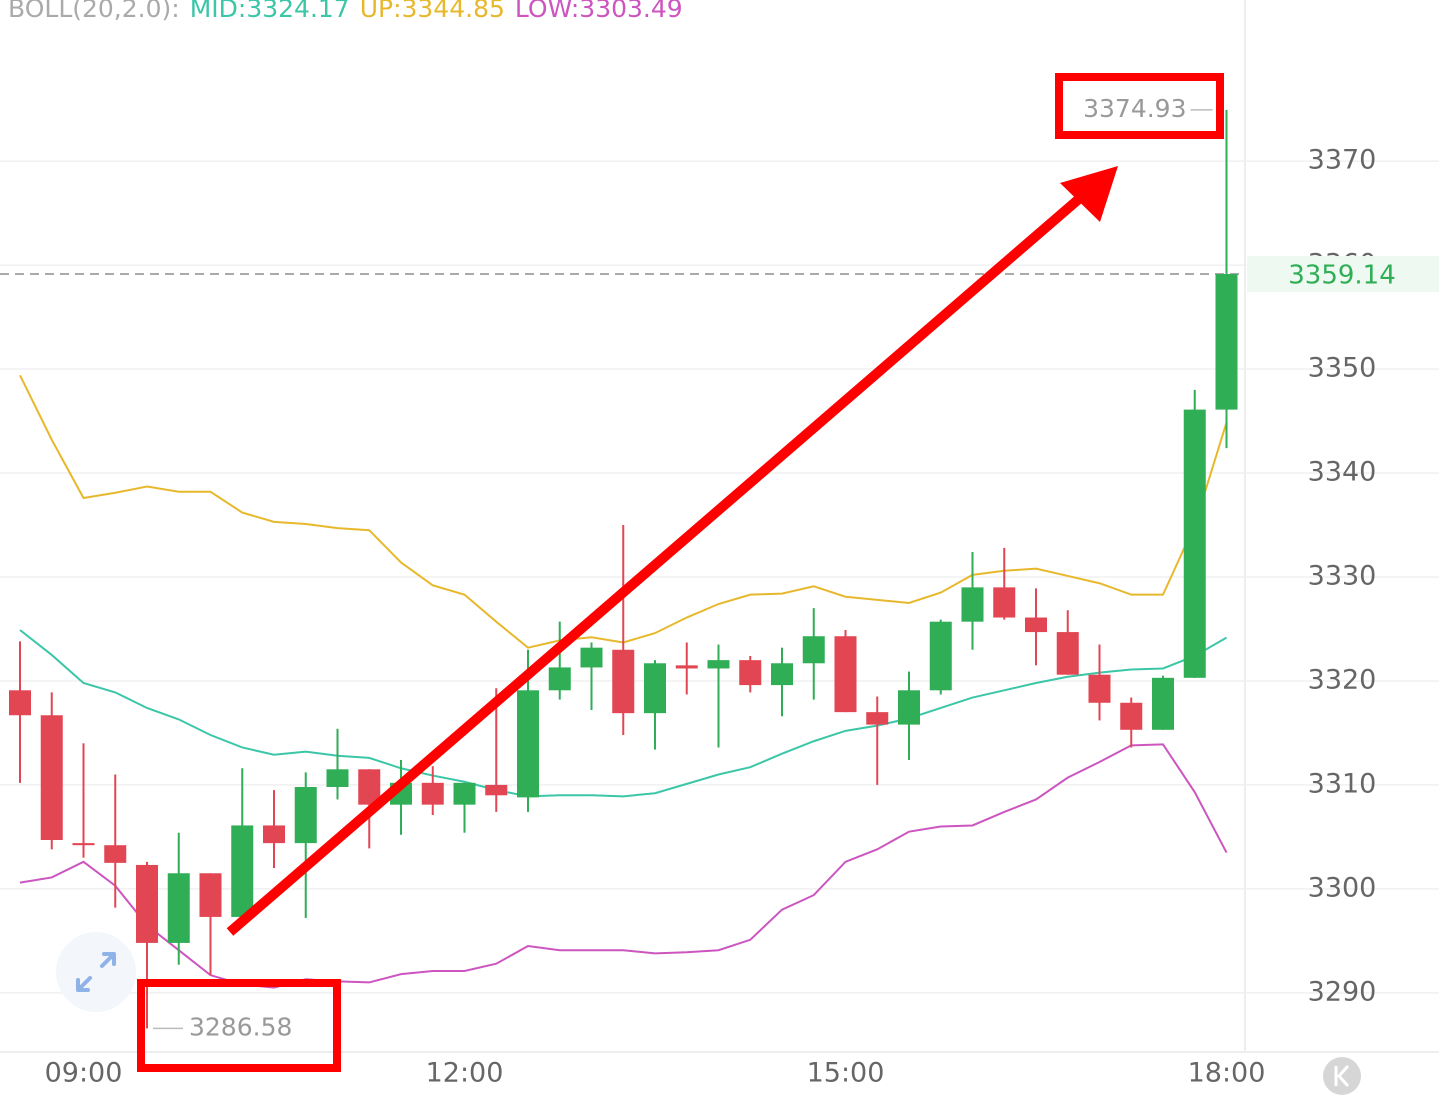 The width and height of the screenshot is (1439, 1099). What do you see at coordinates (599, 11) in the screenshot?
I see `legend-entry: LOW:3303.49` at bounding box center [599, 11].